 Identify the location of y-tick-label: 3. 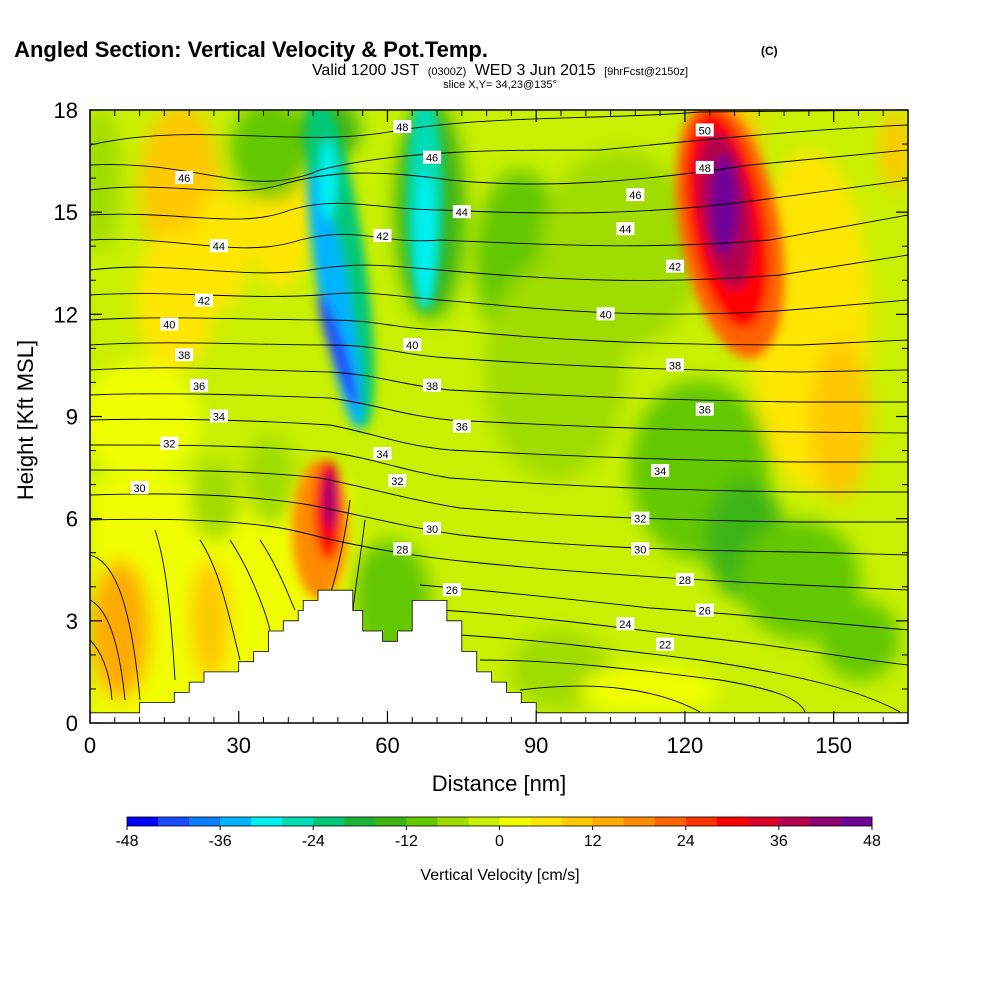
(72, 621).